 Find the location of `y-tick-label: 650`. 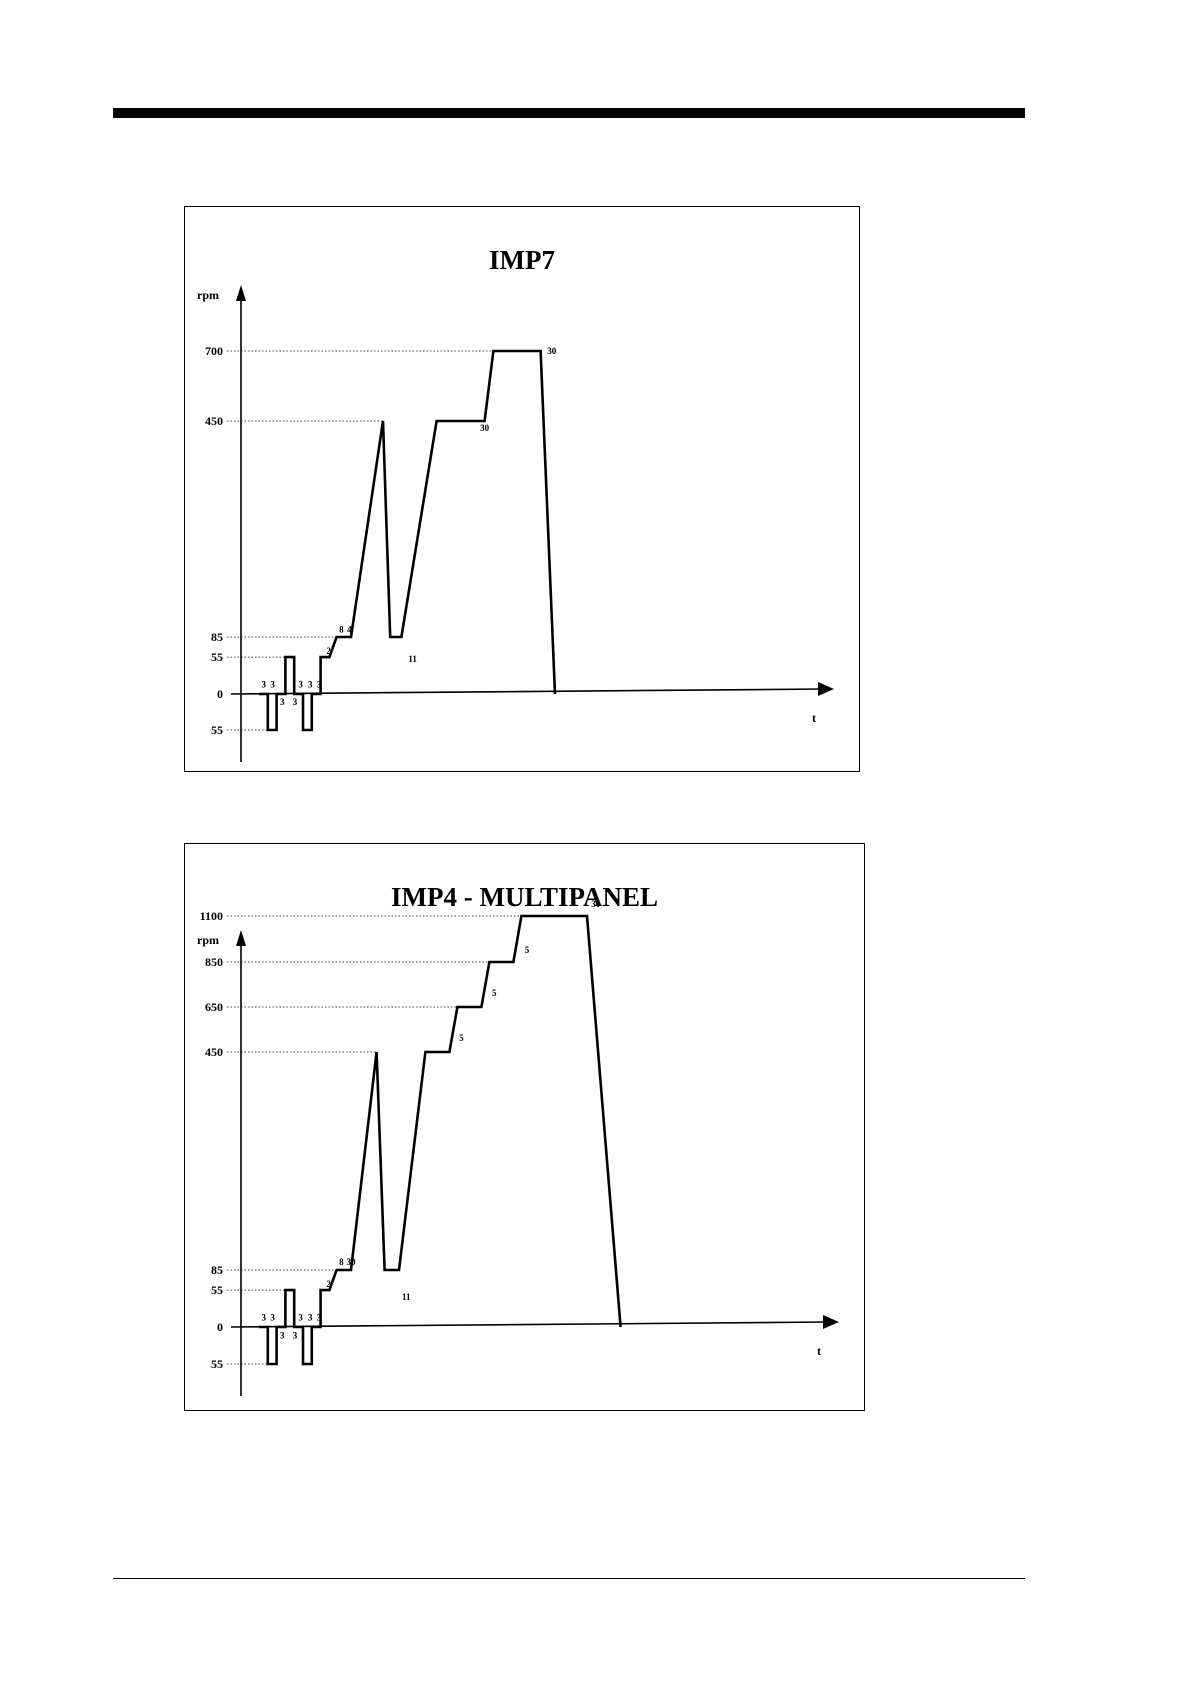

y-tick-label: 650 is located at coordinates (214, 1007).